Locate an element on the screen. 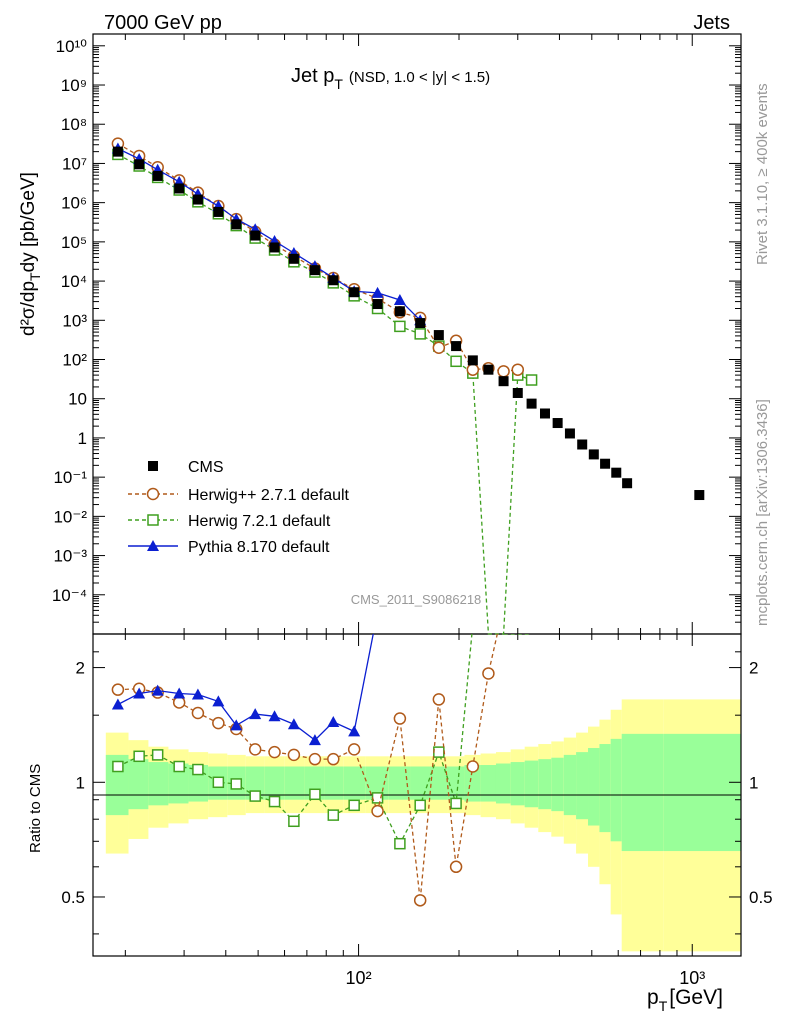 The image size is (786, 1024). ratio-tick-label: 2 is located at coordinates (80, 668).